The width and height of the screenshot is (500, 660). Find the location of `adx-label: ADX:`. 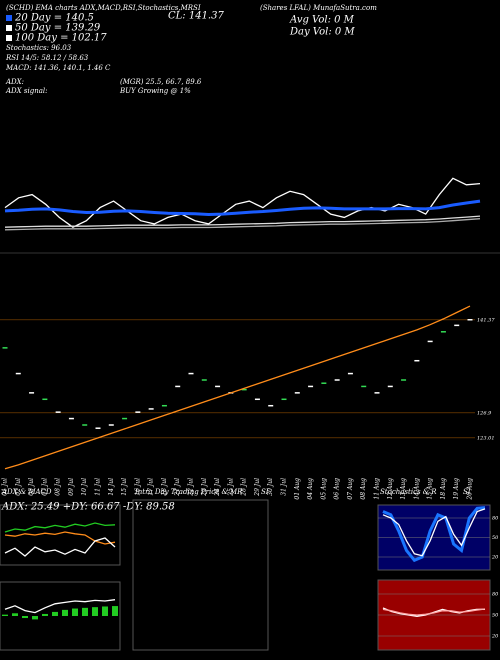

adx-label: ADX: is located at coordinates (14, 82).